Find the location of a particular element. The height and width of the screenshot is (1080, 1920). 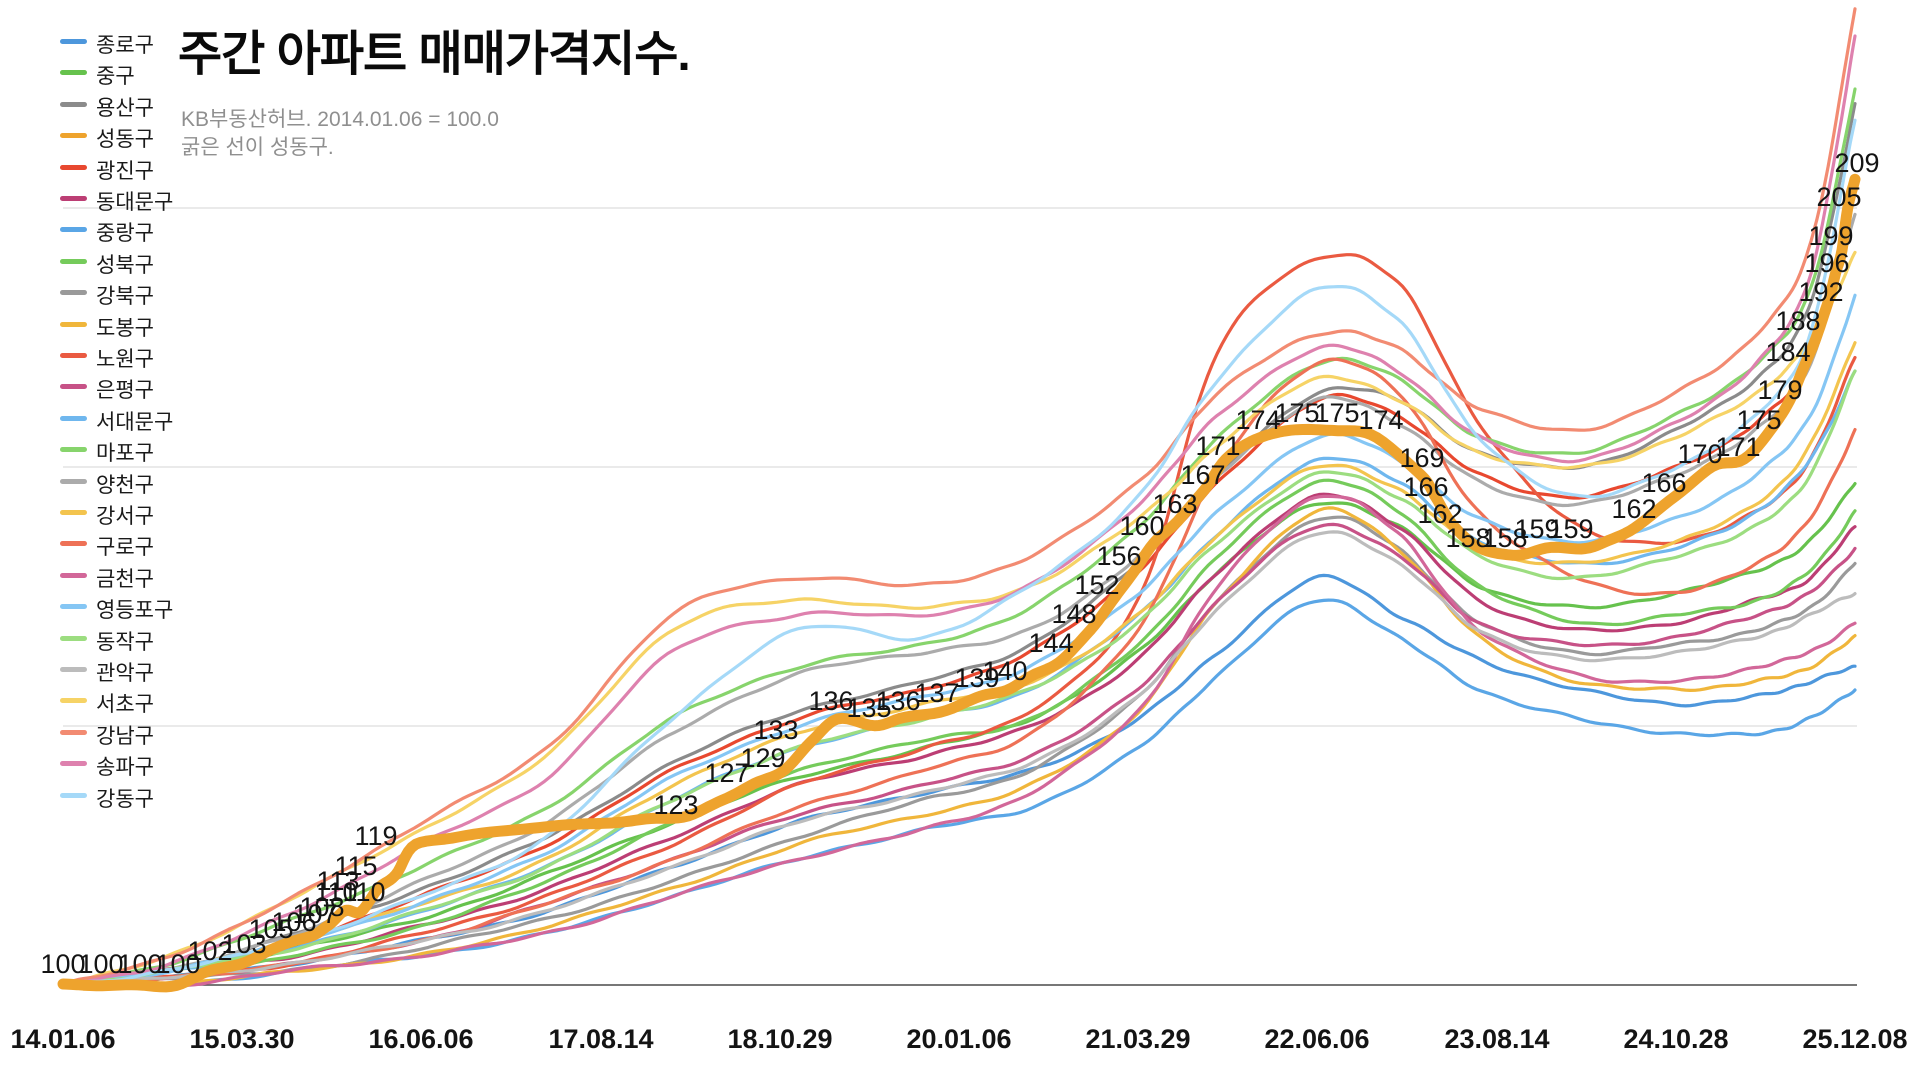

x-tick-label: 20.01.06 is located at coordinates (958, 1039).